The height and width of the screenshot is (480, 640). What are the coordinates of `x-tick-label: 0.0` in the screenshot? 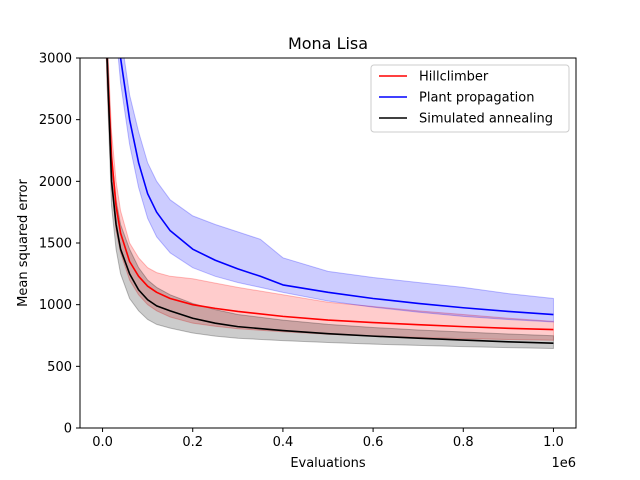 It's located at (102, 442).